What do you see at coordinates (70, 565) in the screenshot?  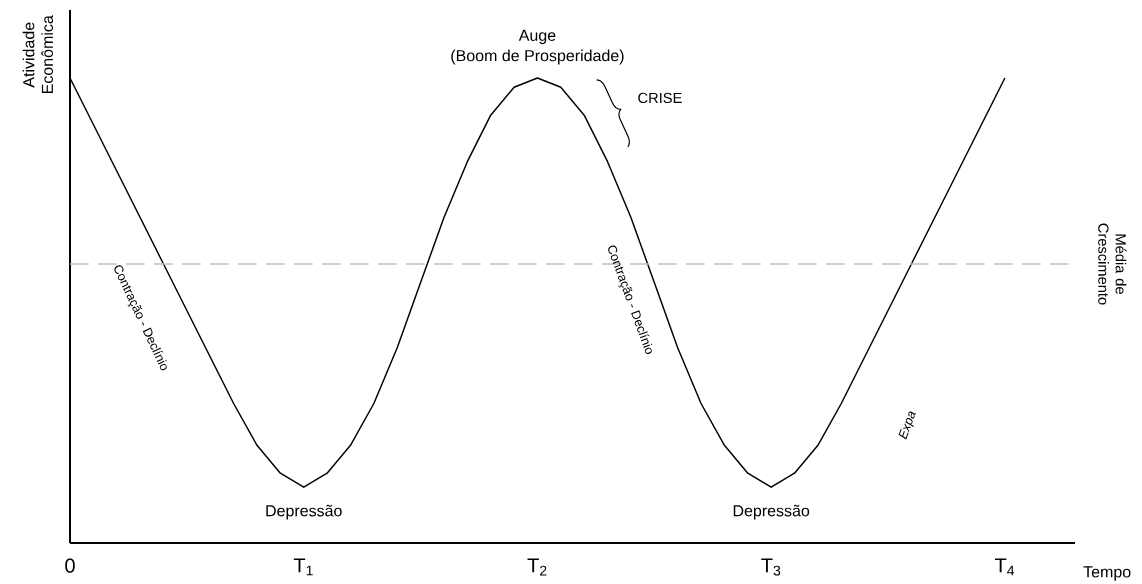 I see `x-tick-label: 0` at bounding box center [70, 565].